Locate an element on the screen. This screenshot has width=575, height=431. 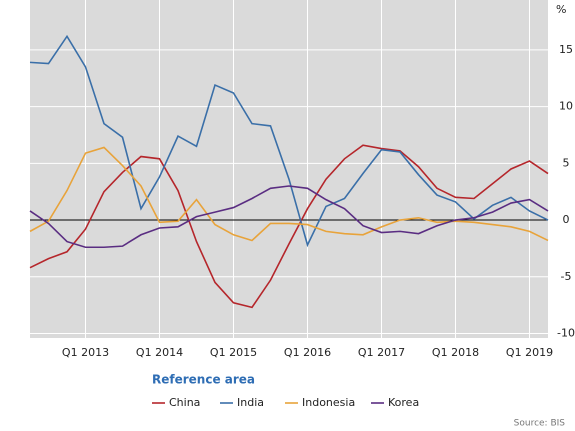
y-tick-label: -5 is located at coordinates (566, 276).